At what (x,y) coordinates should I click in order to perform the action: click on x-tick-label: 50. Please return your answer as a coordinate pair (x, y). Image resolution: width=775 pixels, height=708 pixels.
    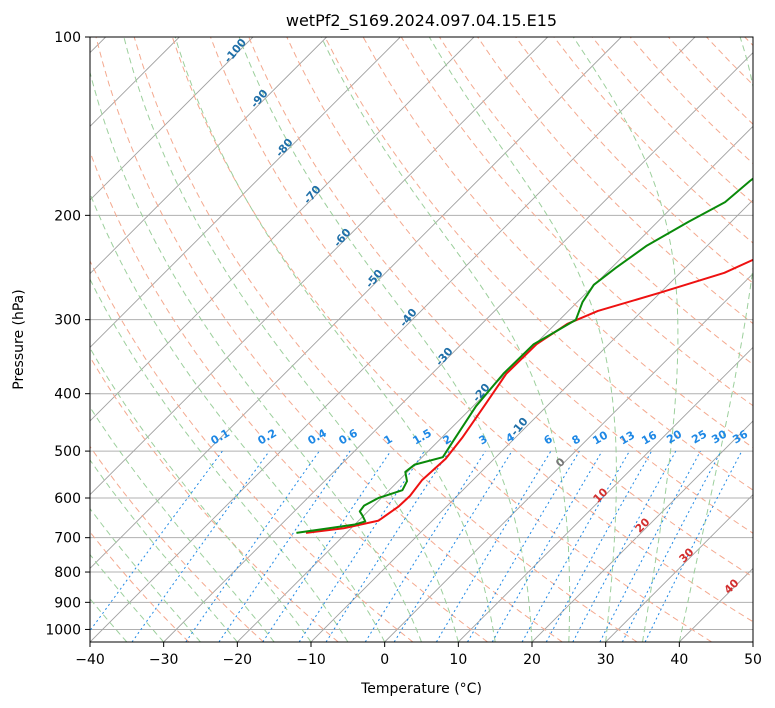
    Looking at the image, I should click on (753, 660).